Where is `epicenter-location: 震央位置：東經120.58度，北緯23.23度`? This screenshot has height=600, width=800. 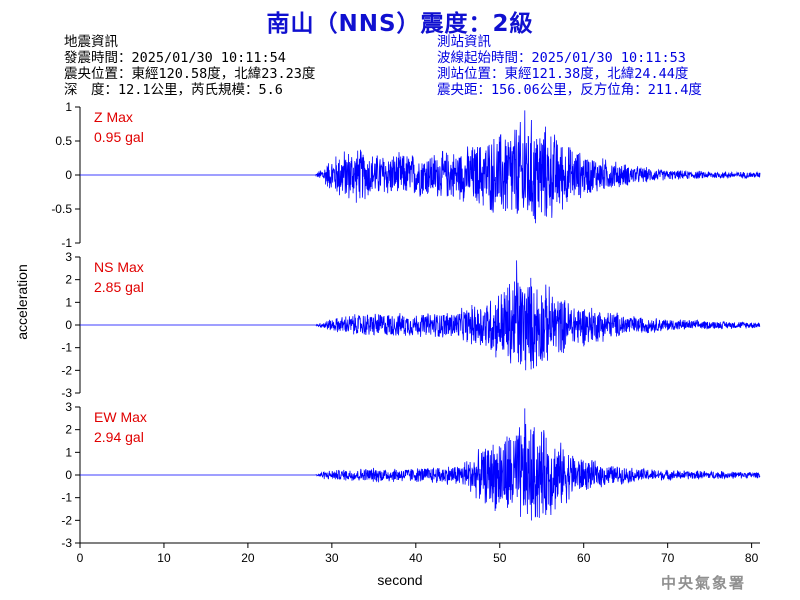
epicenter-location: 震央位置：東經120.58度，北緯23.23度 is located at coordinates (190, 74).